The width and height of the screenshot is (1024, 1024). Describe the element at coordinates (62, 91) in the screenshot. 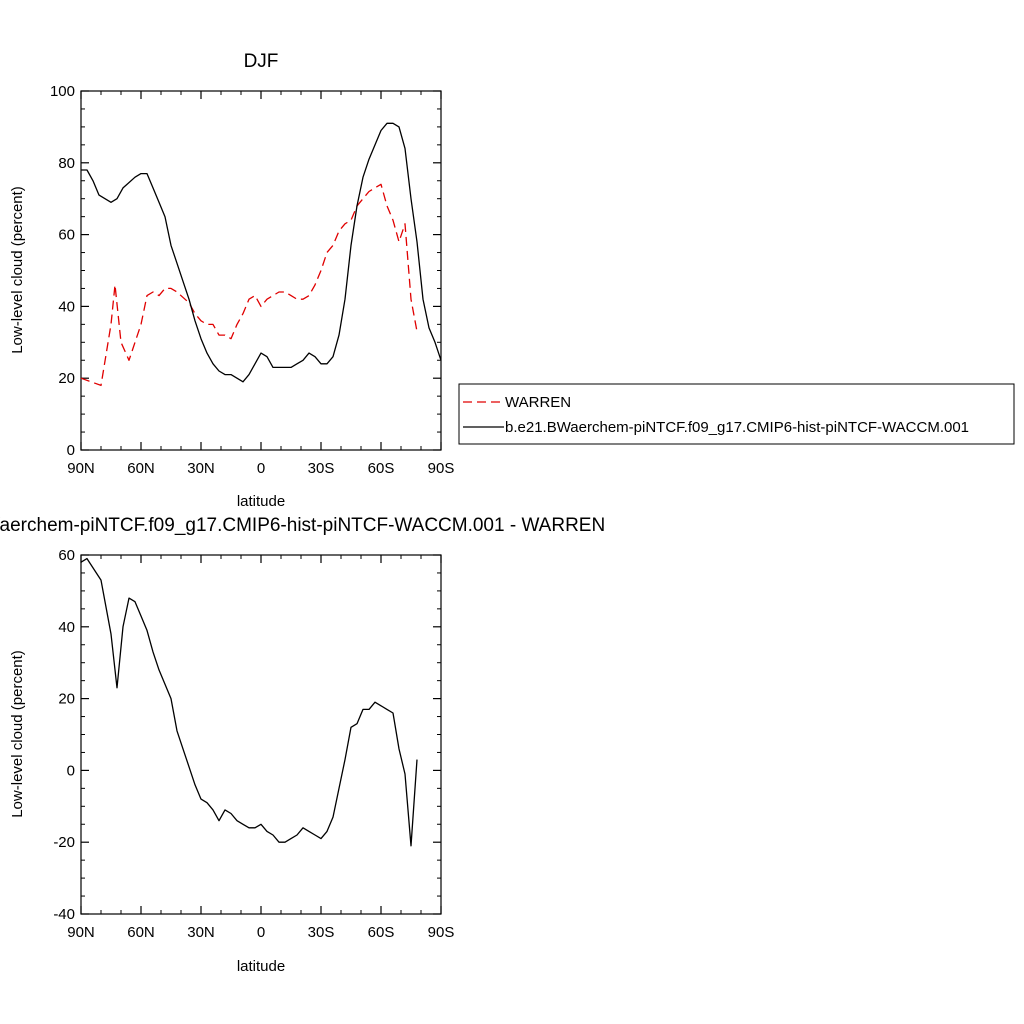

I see `y-tick-label: 100` at that location.